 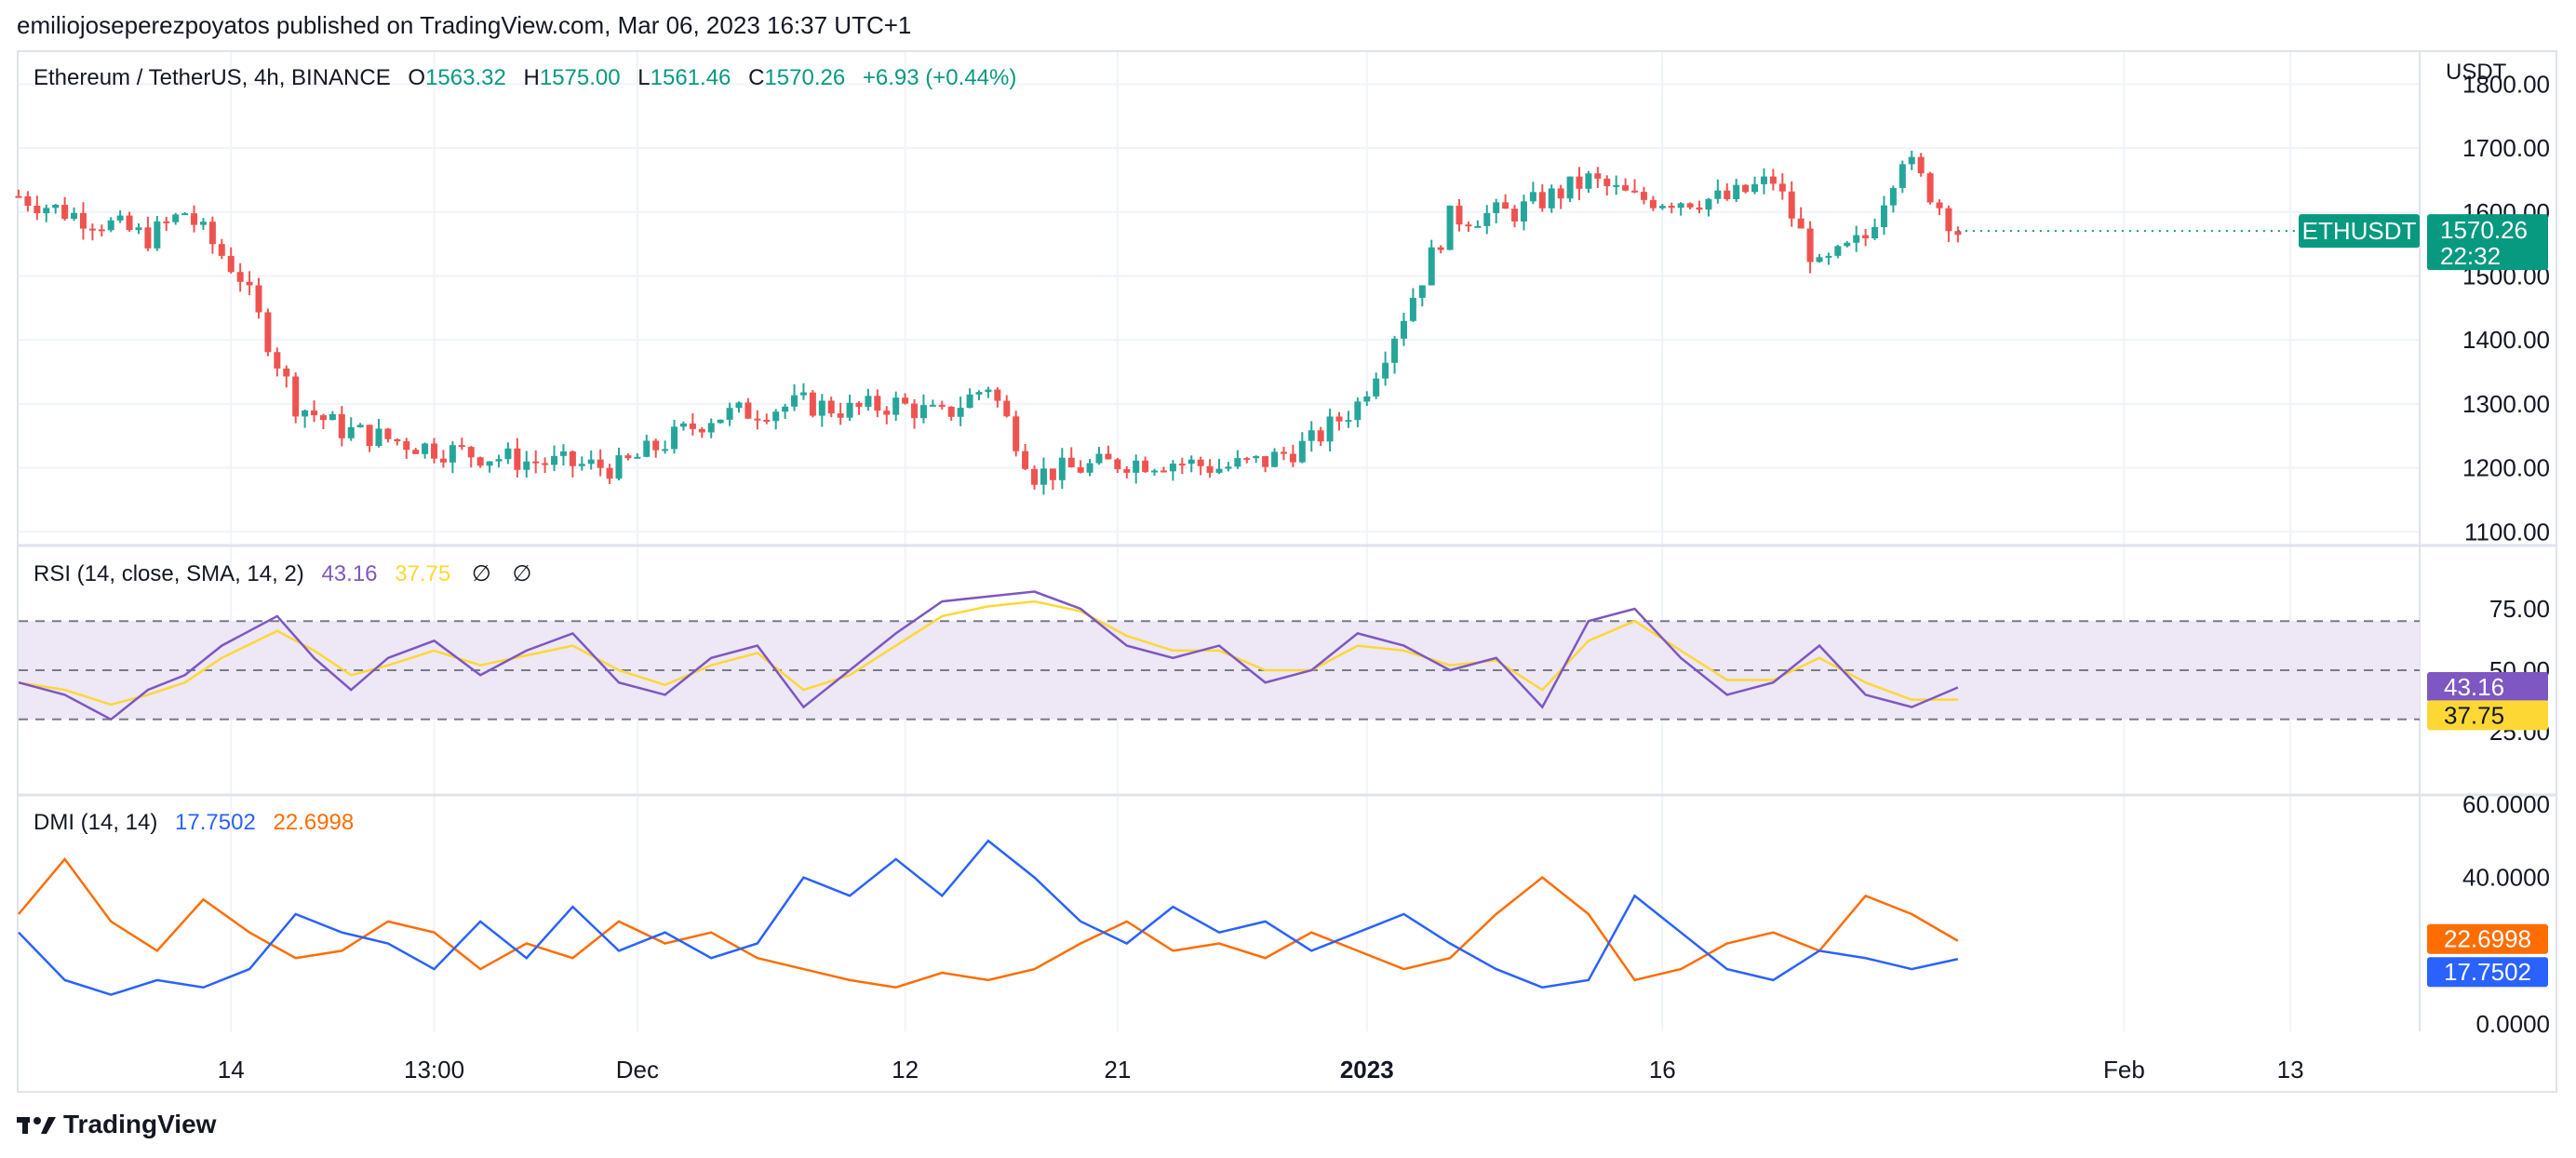 I want to click on low-label: L, so click(x=644, y=77).